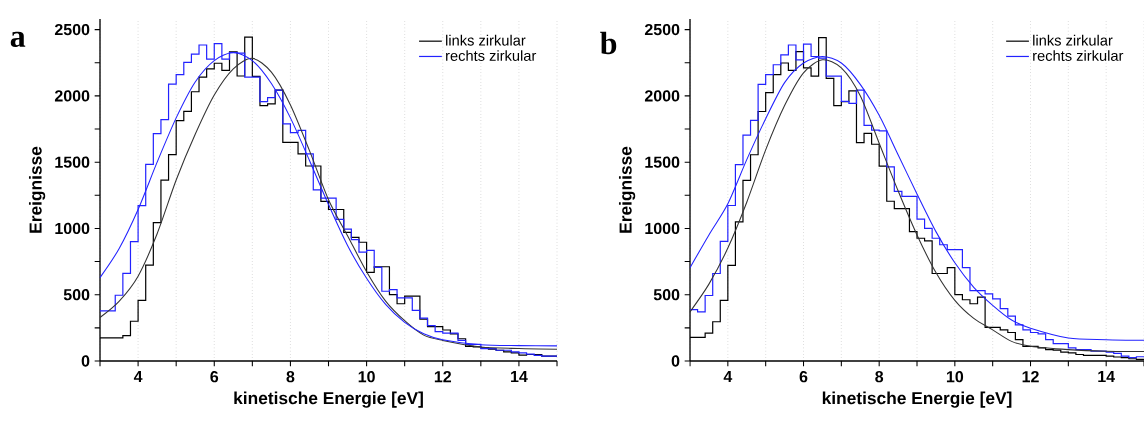  Describe the element at coordinates (608, 43) in the screenshot. I see `chart-title: b` at that location.